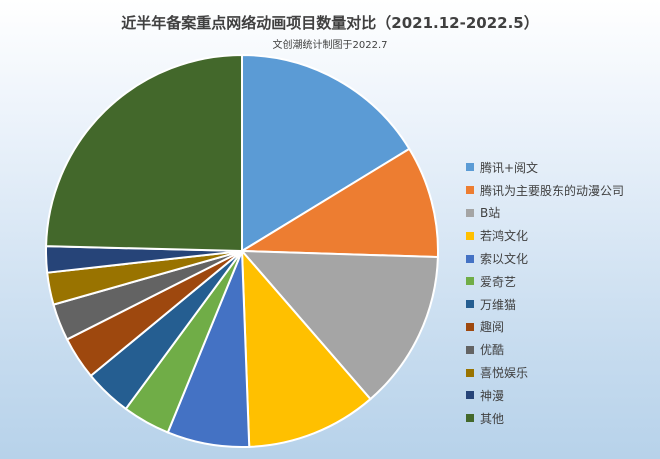  Describe the element at coordinates (504, 259) in the screenshot. I see `legend-label: 索以文化` at that location.